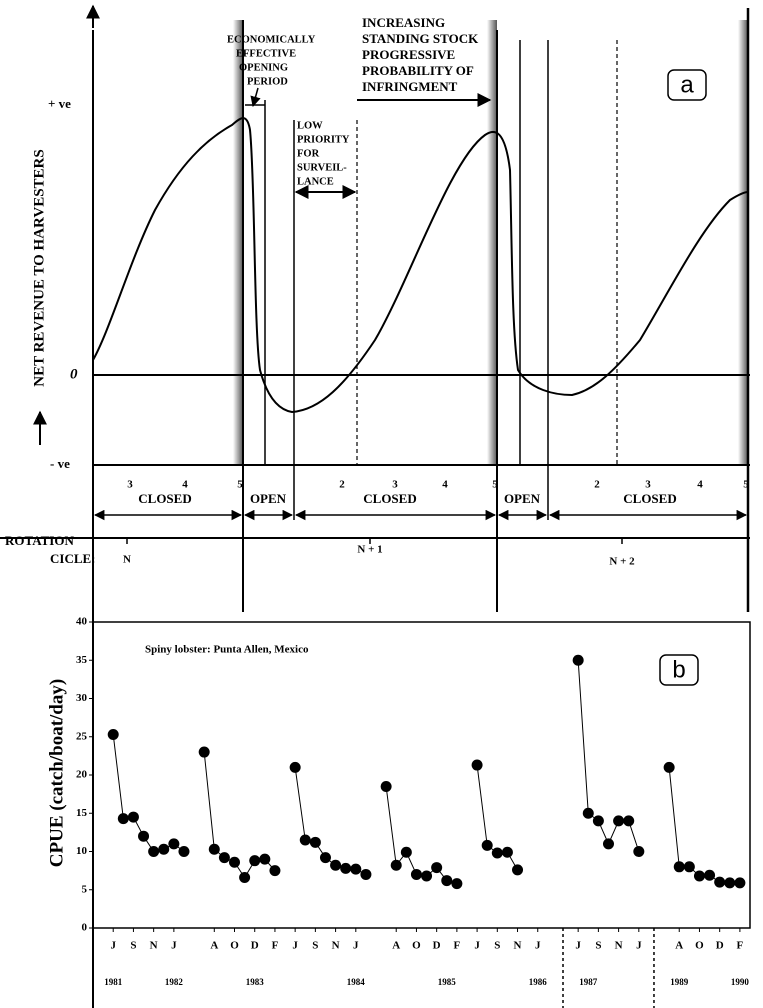 This screenshot has width=763, height=1008. What do you see at coordinates (266, 53) in the screenshot?
I see `annotation: EFFECTIVE` at bounding box center [266, 53].